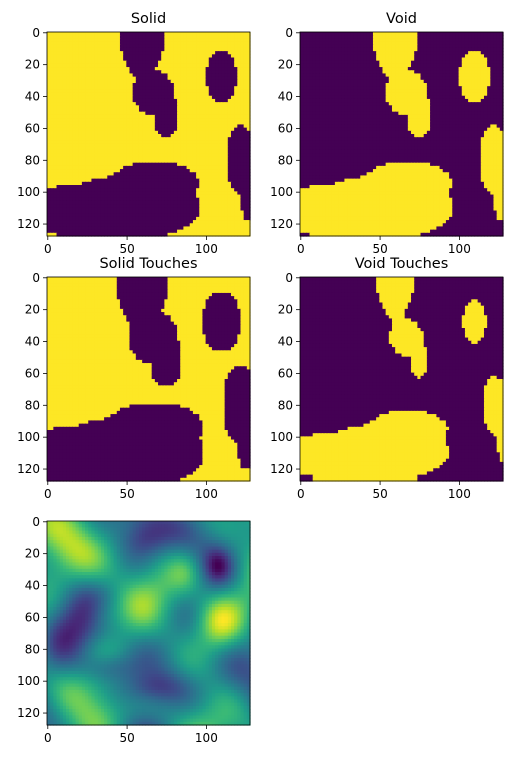 The image size is (513, 759). I want to click on y-tick-label: 100, so click(28, 192).